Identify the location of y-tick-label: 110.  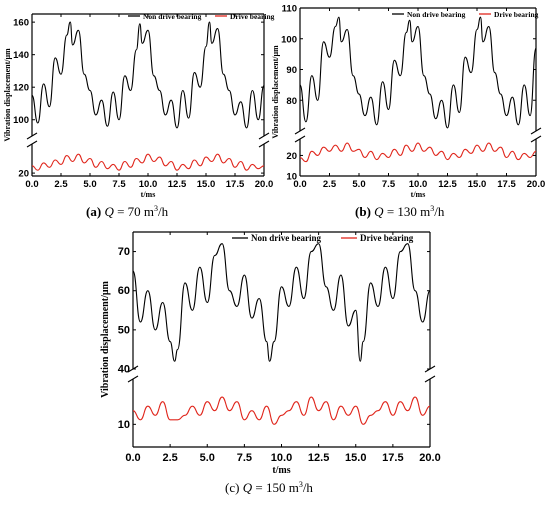
(289, 9).